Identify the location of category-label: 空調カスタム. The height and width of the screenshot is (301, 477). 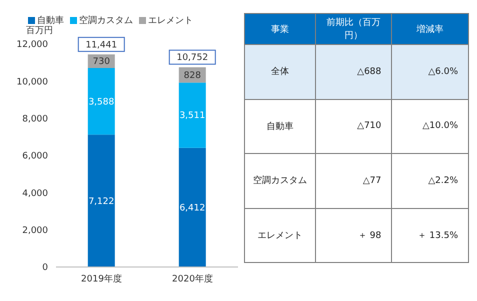
(279, 181).